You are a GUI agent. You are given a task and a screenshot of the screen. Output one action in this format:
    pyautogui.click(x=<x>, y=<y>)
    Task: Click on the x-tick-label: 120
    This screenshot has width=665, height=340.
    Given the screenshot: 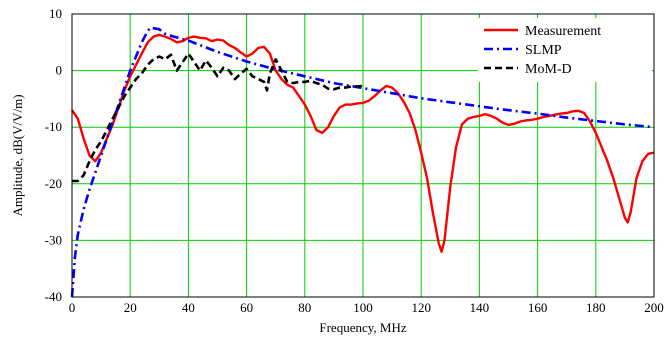 What is the action you would take?
    pyautogui.click(x=421, y=307)
    